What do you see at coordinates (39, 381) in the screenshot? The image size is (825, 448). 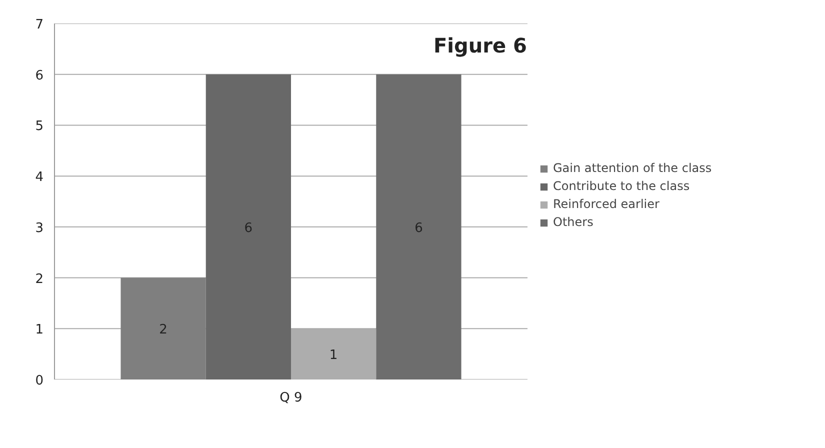 I see `y-tick-label: 0` at bounding box center [39, 381].